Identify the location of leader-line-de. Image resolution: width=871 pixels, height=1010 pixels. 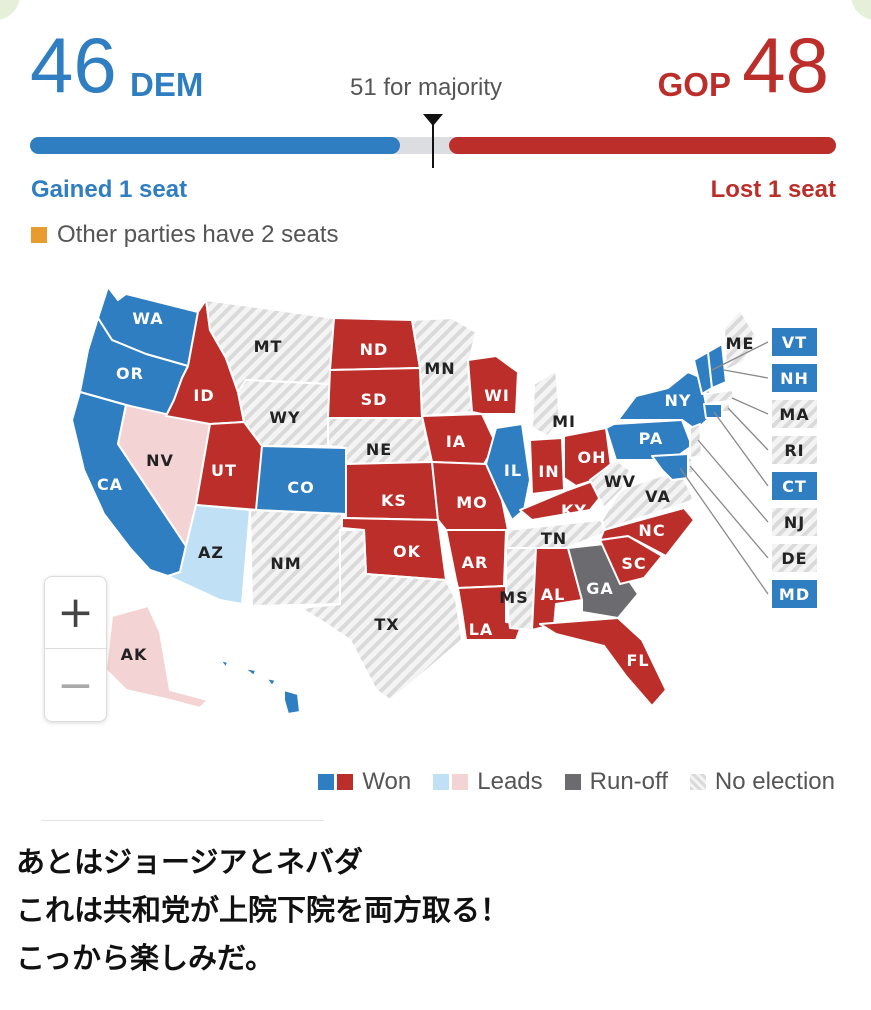
(729, 512).